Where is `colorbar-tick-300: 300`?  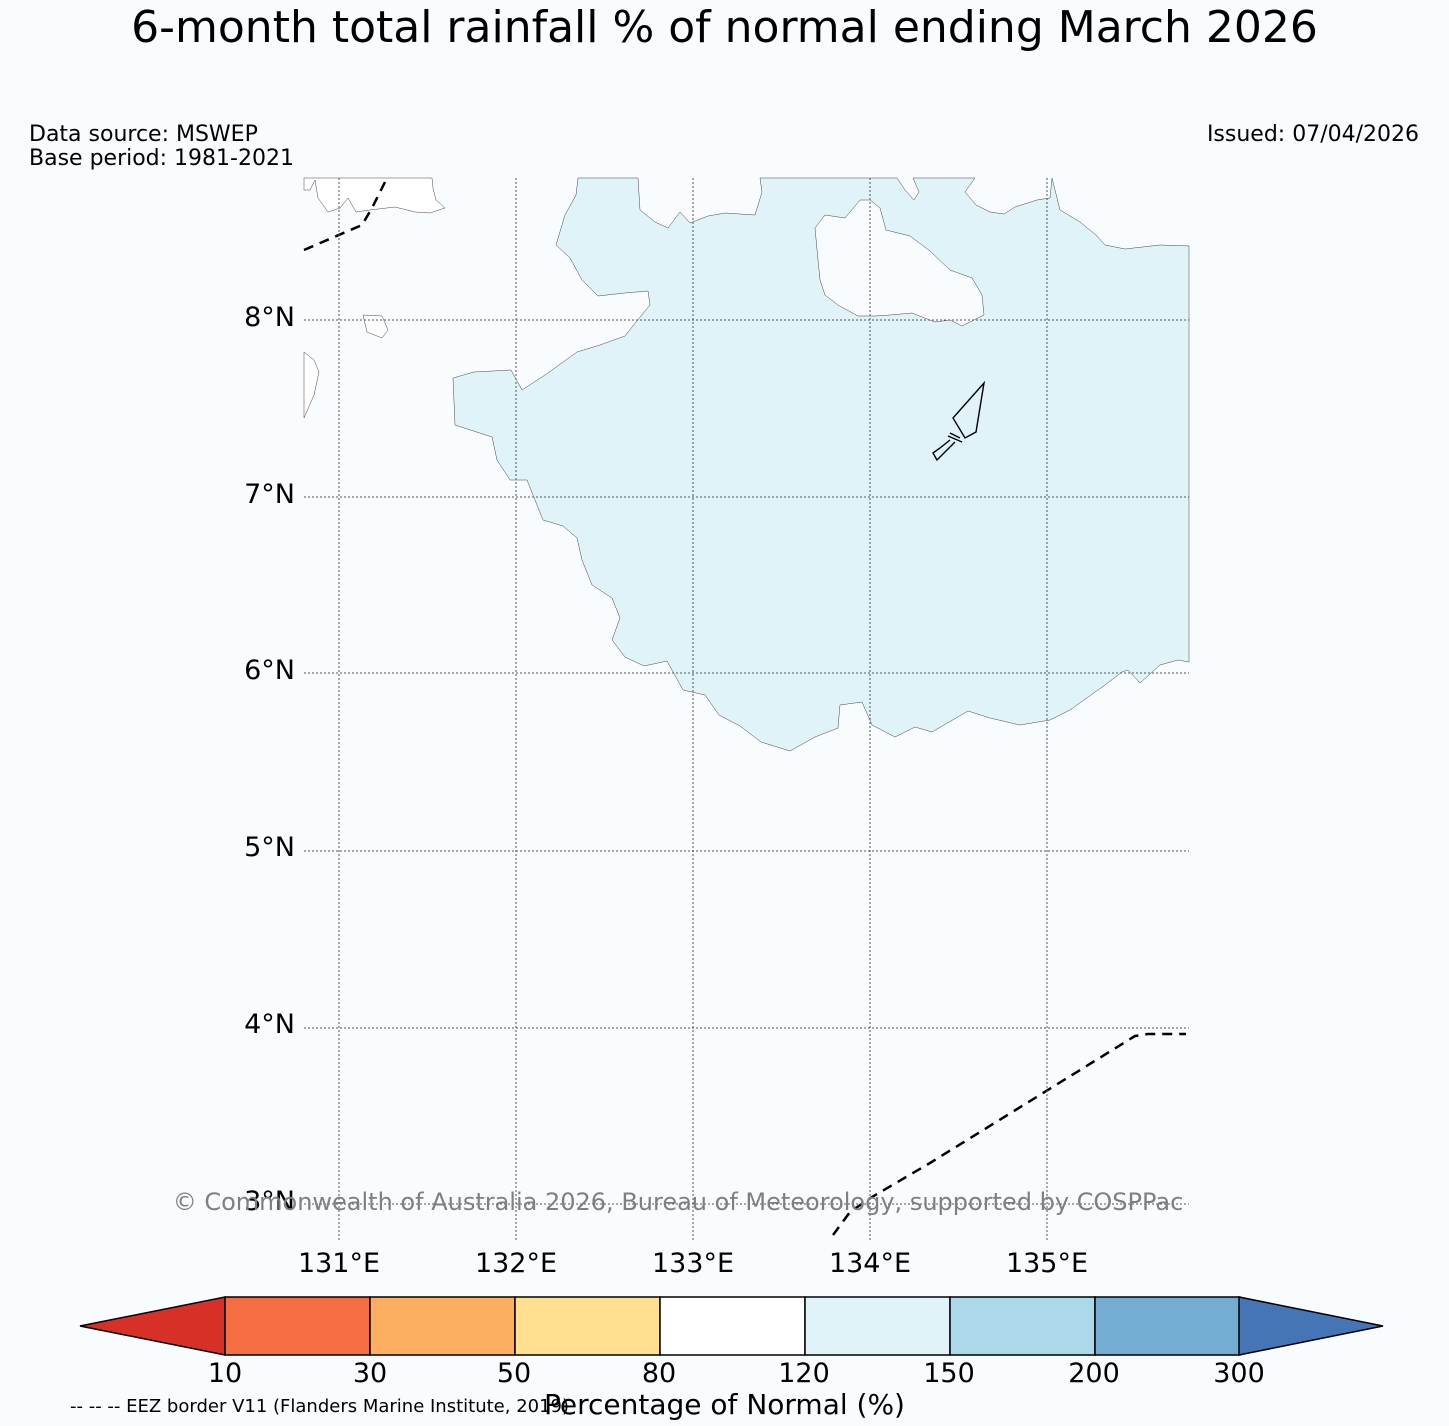 colorbar-tick-300: 300 is located at coordinates (1239, 1373).